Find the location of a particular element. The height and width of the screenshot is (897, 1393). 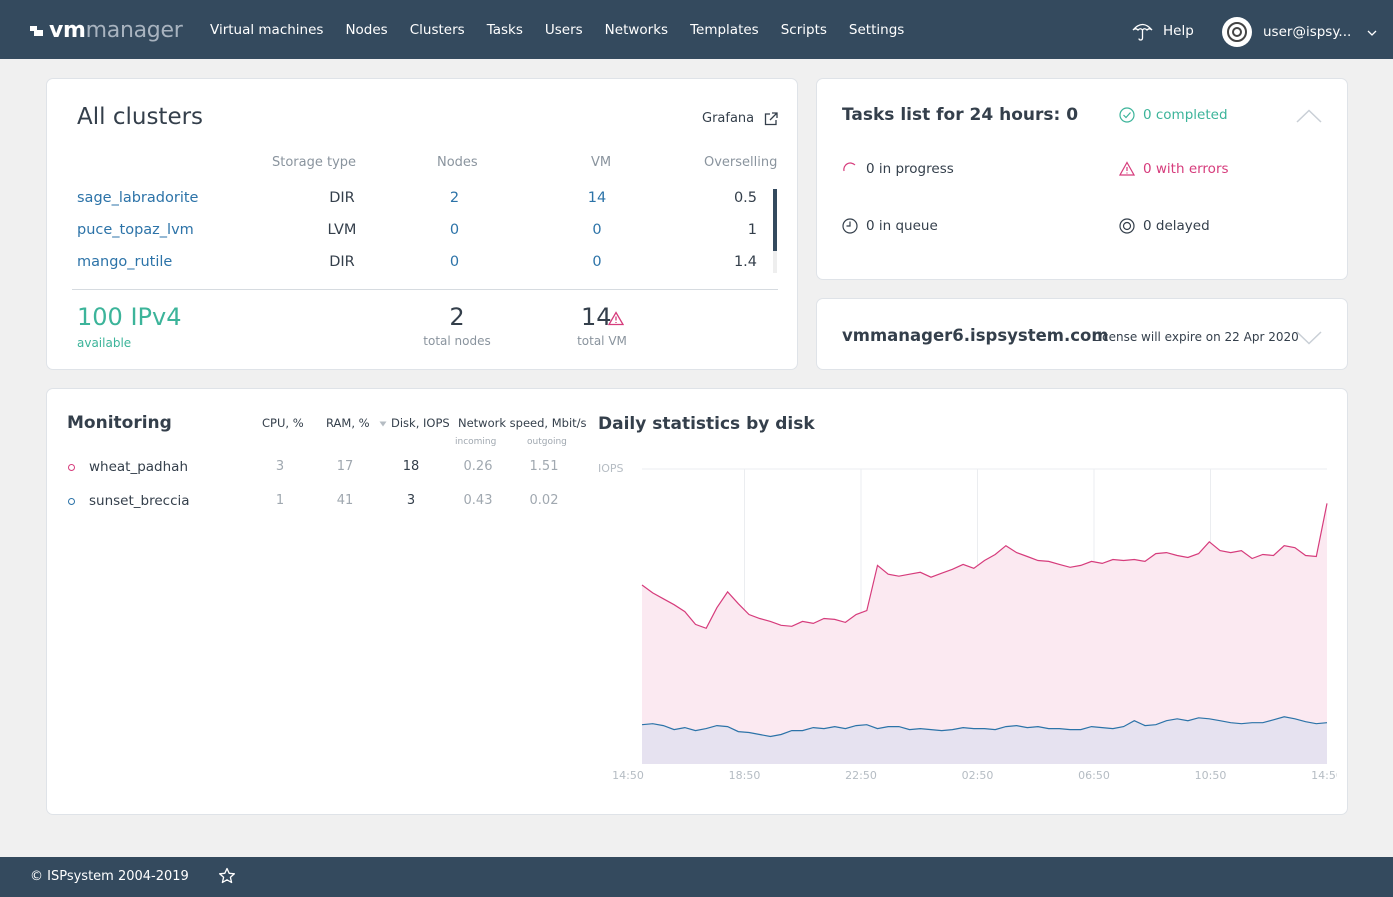

total-vm-value: 14 is located at coordinates (601, 317).